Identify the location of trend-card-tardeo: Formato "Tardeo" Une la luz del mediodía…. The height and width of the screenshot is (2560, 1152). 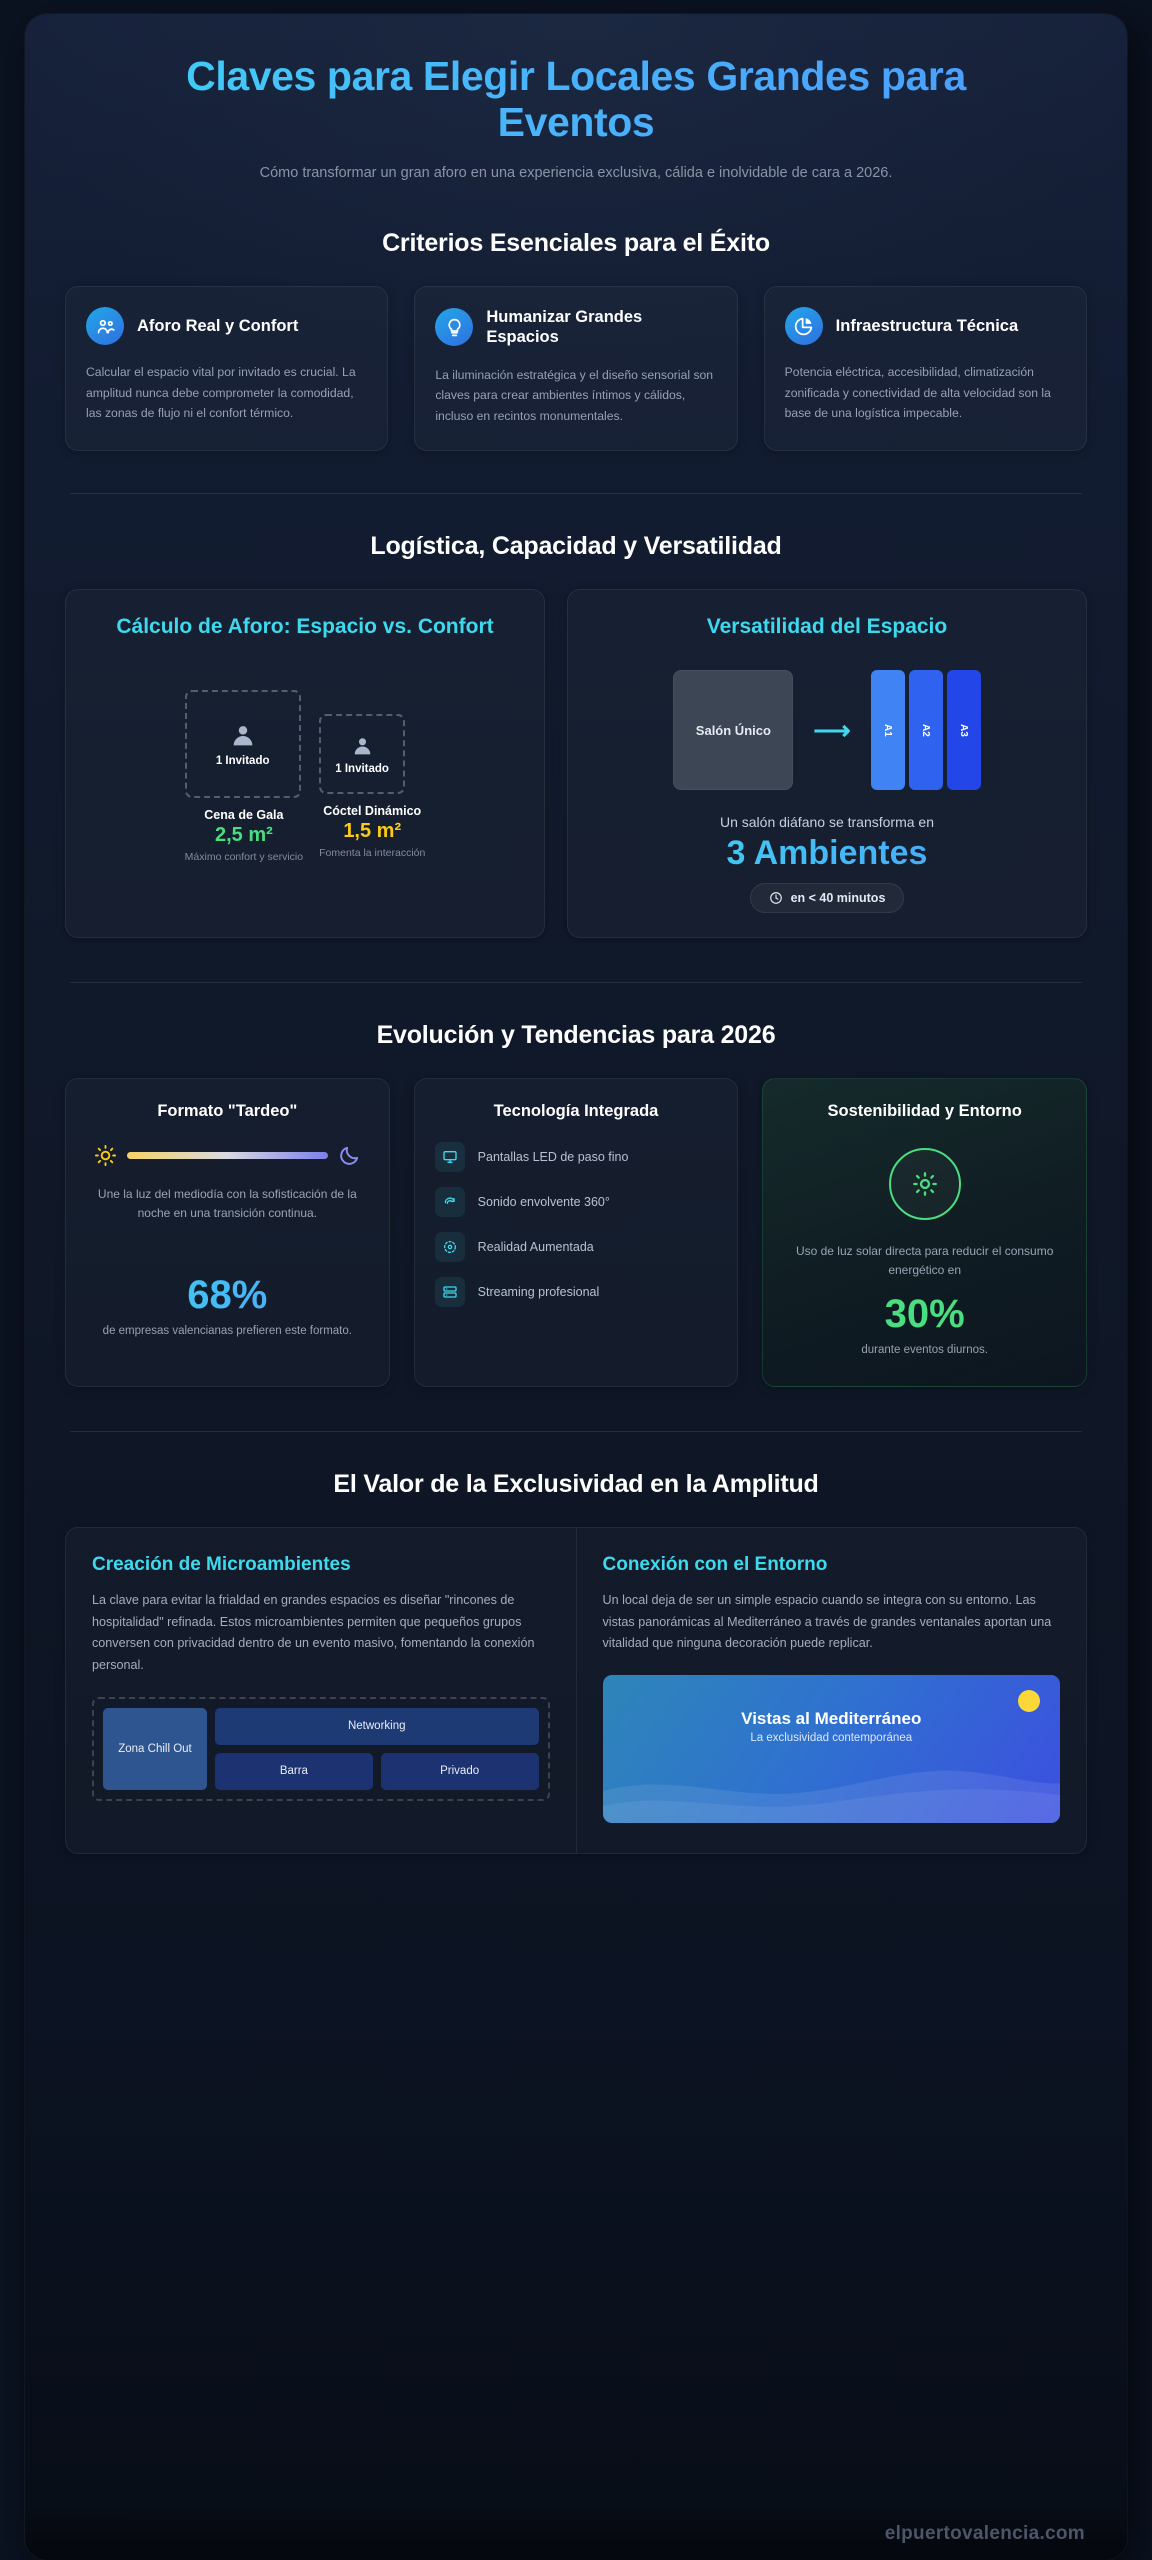
(227, 1233).